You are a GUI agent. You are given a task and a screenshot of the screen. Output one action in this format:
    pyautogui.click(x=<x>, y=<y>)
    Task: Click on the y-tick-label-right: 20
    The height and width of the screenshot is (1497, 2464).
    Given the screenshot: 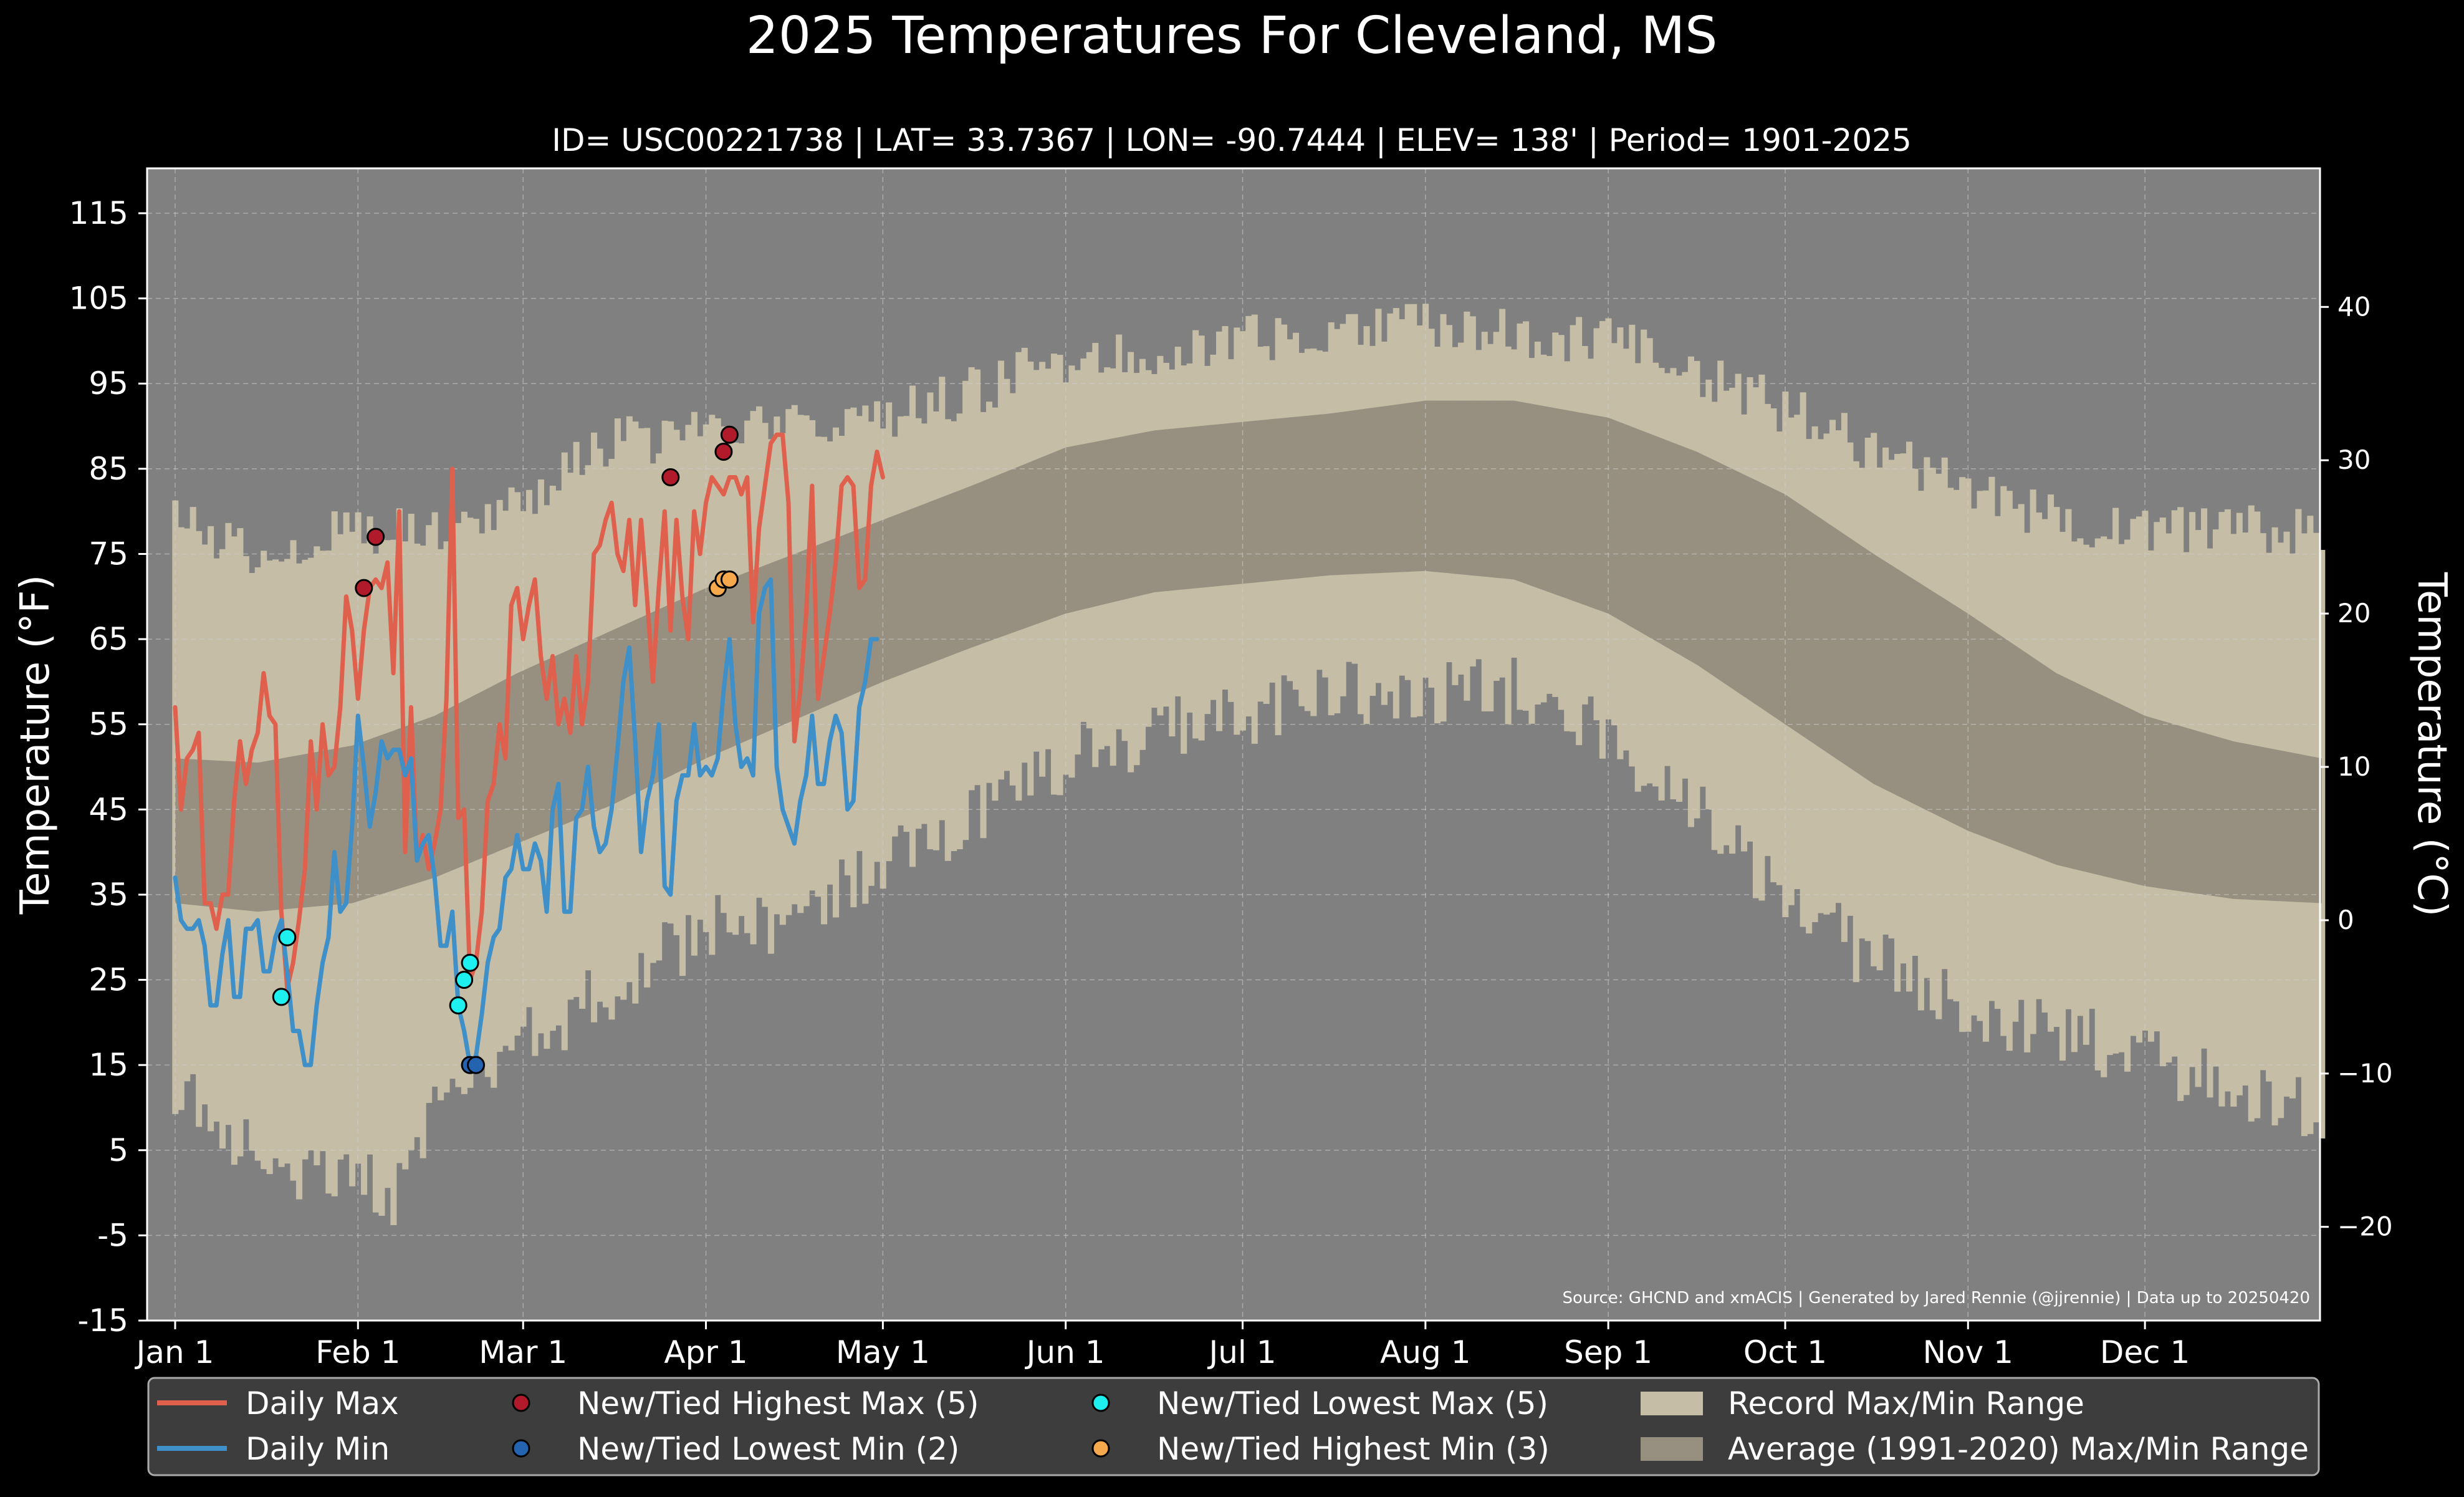 What is the action you would take?
    pyautogui.click(x=2354, y=613)
    